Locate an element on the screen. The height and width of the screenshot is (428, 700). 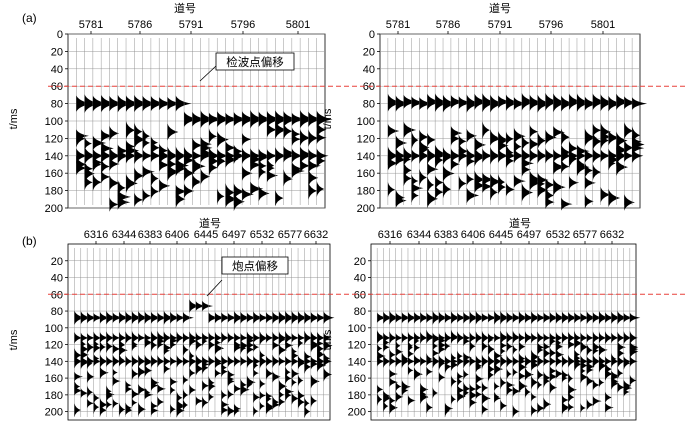
y-tick-label: 200 is located at coordinates (54, 413).